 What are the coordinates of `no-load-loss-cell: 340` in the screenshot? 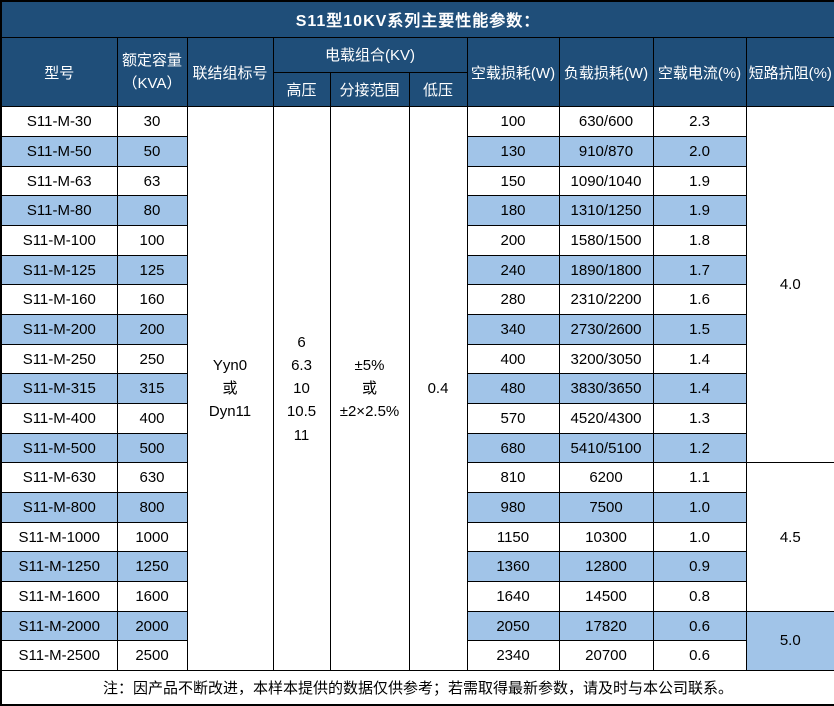 It's located at (513, 329).